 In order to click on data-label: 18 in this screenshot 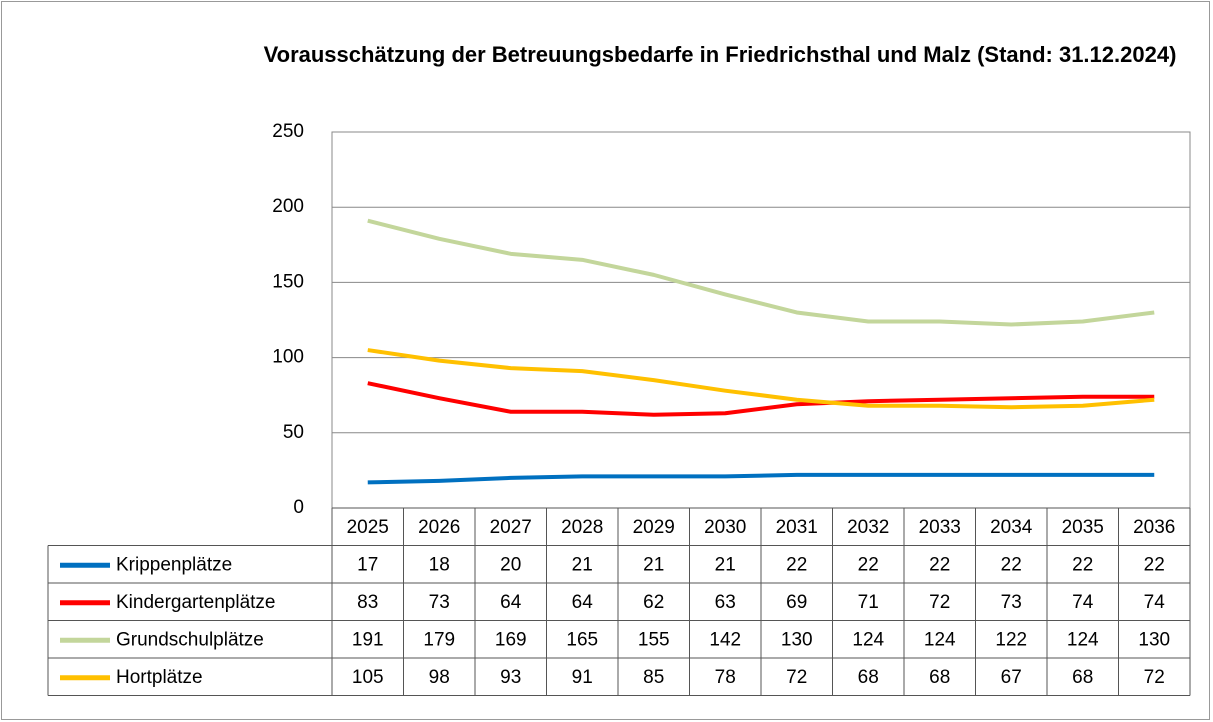, I will do `click(439, 564)`.